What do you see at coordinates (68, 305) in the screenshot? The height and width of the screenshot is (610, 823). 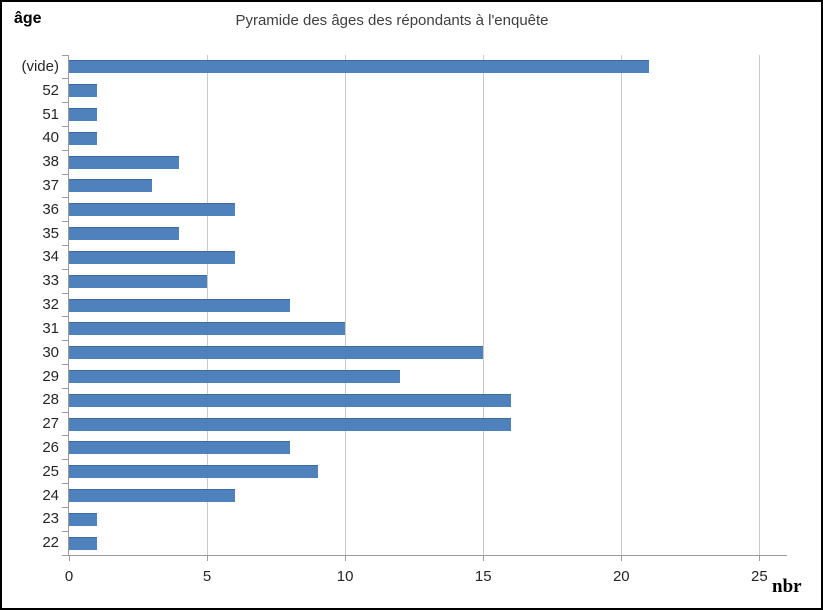 I see `y-axis-line` at bounding box center [68, 305].